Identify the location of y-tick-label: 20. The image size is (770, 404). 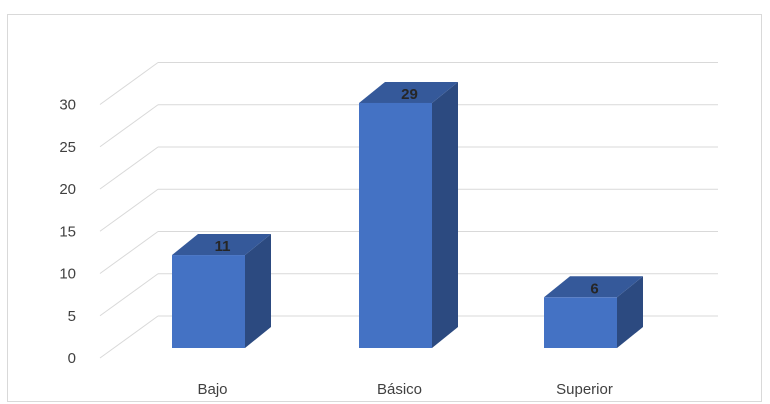
(67, 189).